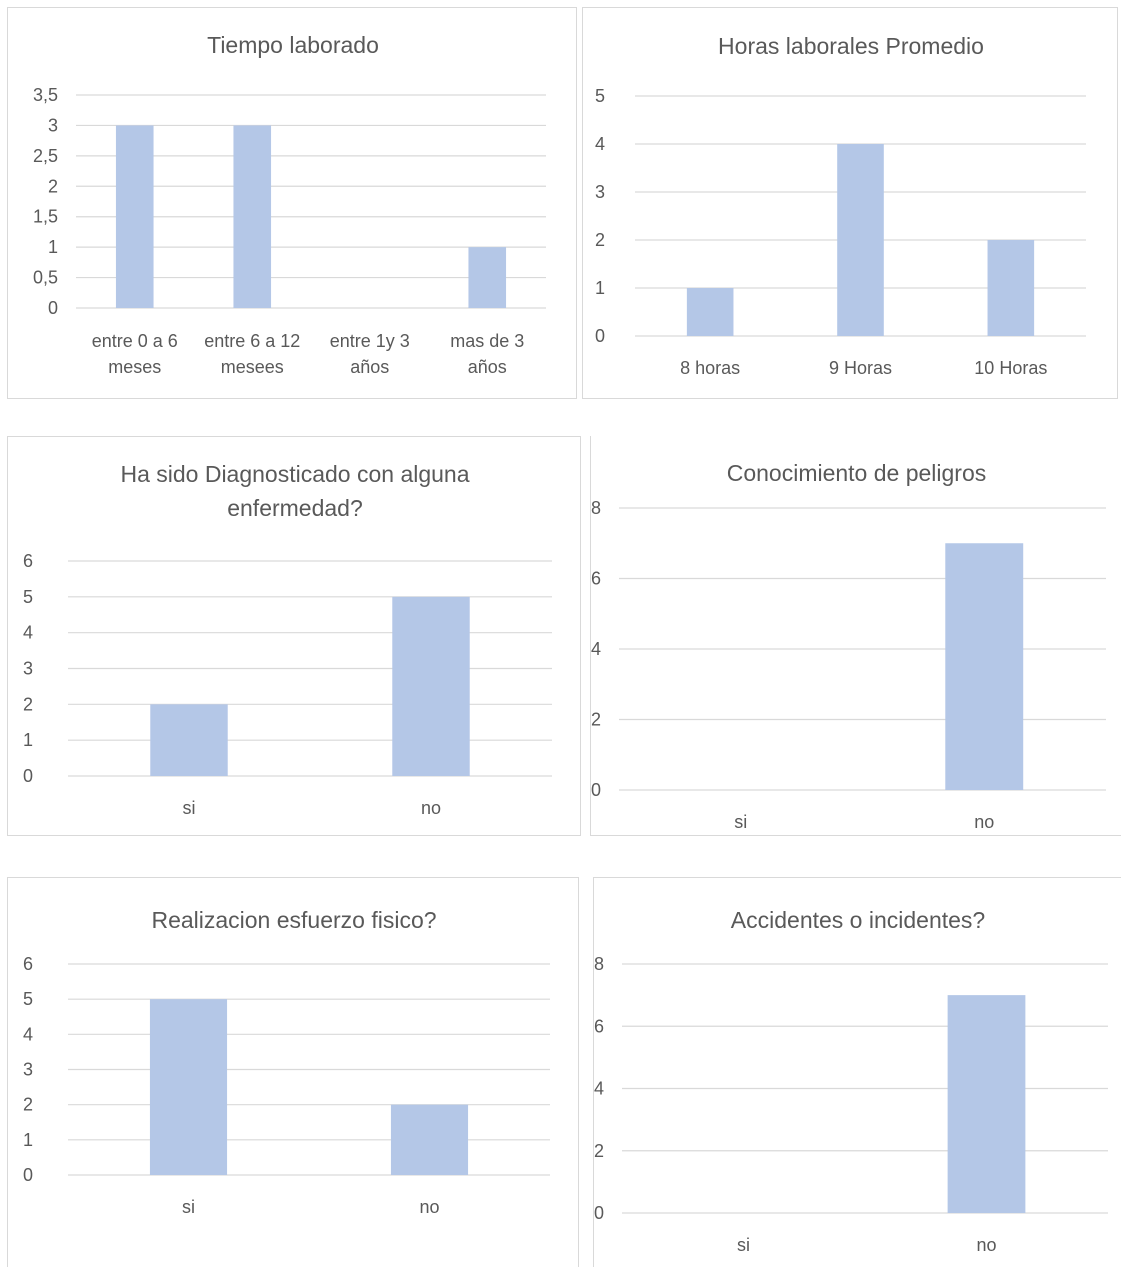 The image size is (1121, 1268). Describe the element at coordinates (45, 278) in the screenshot. I see `y-tick-label: 0,5` at that location.